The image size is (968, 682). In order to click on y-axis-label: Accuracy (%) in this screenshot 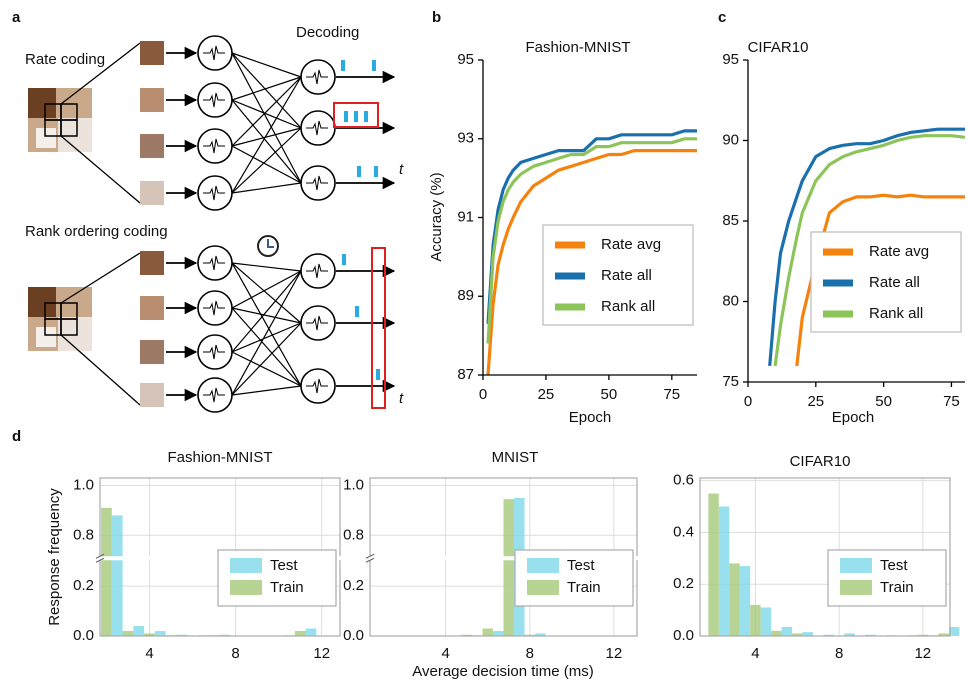, I will do `click(436, 216)`.